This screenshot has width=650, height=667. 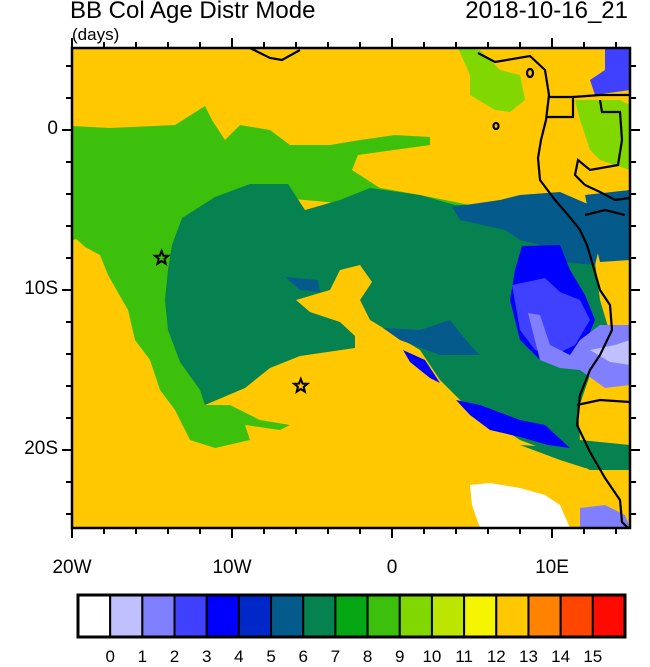 What do you see at coordinates (392, 567) in the screenshot?
I see `x-tick-label: 0` at bounding box center [392, 567].